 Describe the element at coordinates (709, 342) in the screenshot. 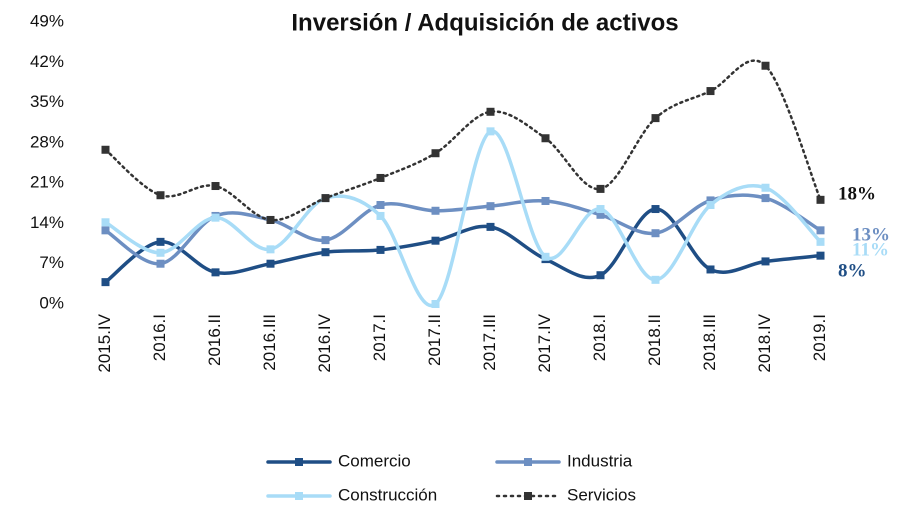

I see `x-tick-label: 2018.III` at that location.